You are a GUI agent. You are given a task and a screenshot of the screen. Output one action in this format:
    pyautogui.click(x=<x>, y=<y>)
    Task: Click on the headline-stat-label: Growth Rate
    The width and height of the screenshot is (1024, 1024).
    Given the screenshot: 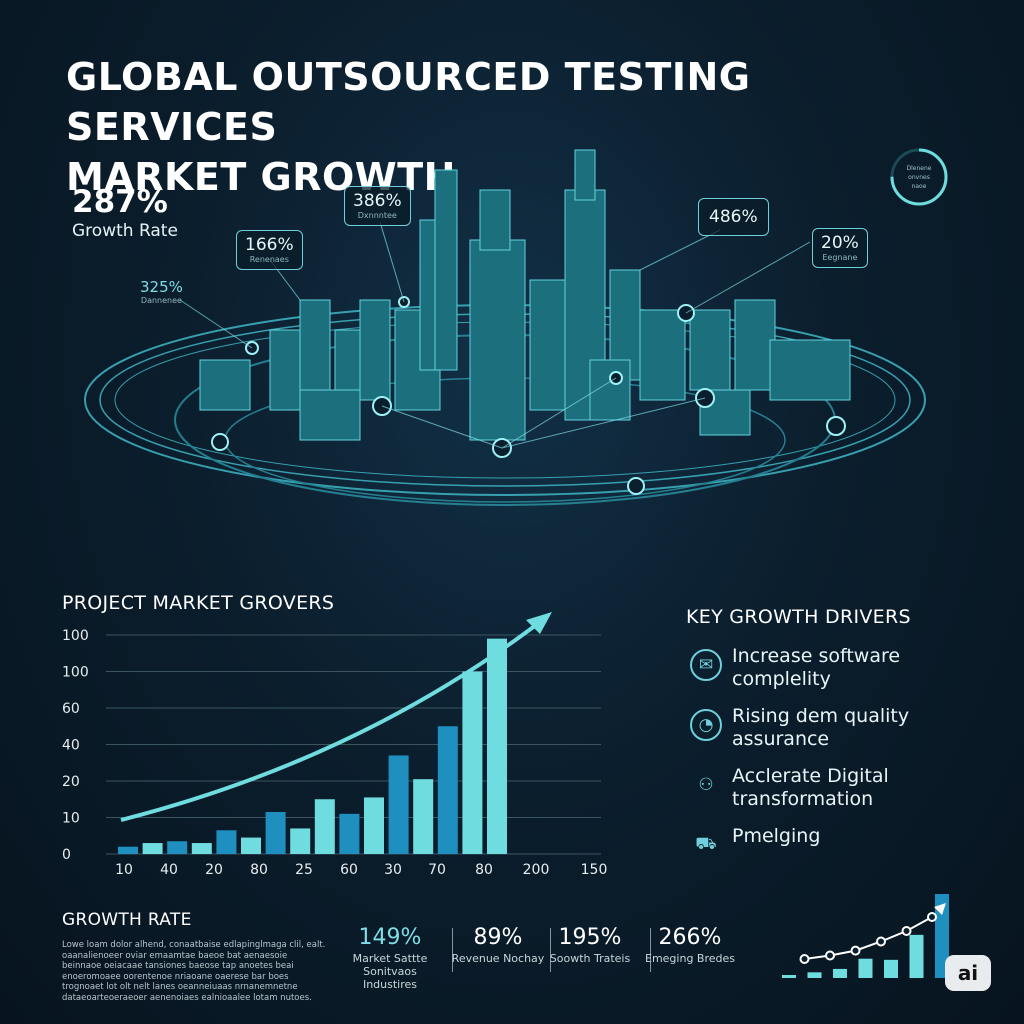 What is the action you would take?
    pyautogui.click(x=125, y=231)
    